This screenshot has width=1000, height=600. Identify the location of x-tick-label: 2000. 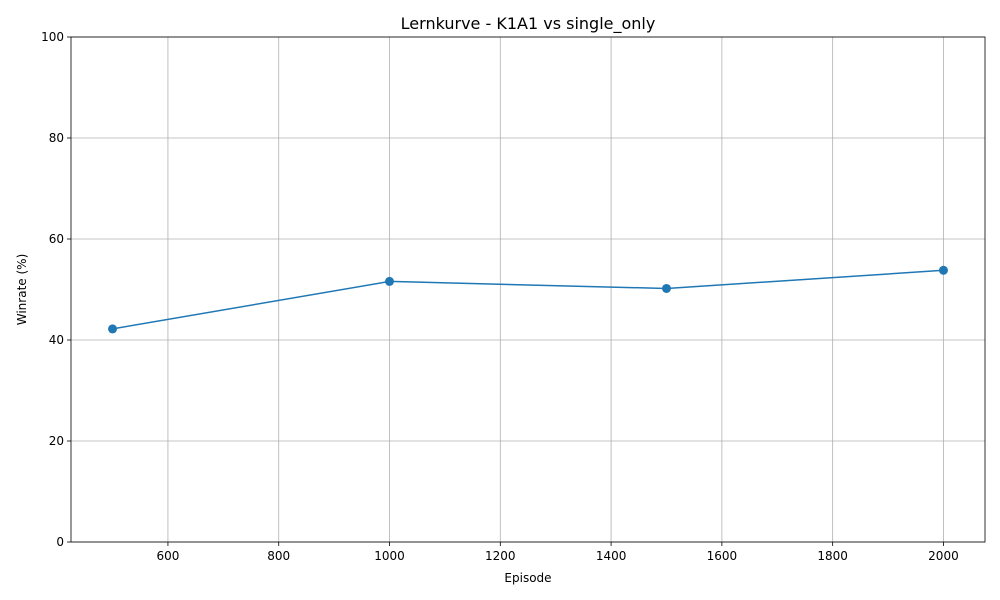
(943, 556).